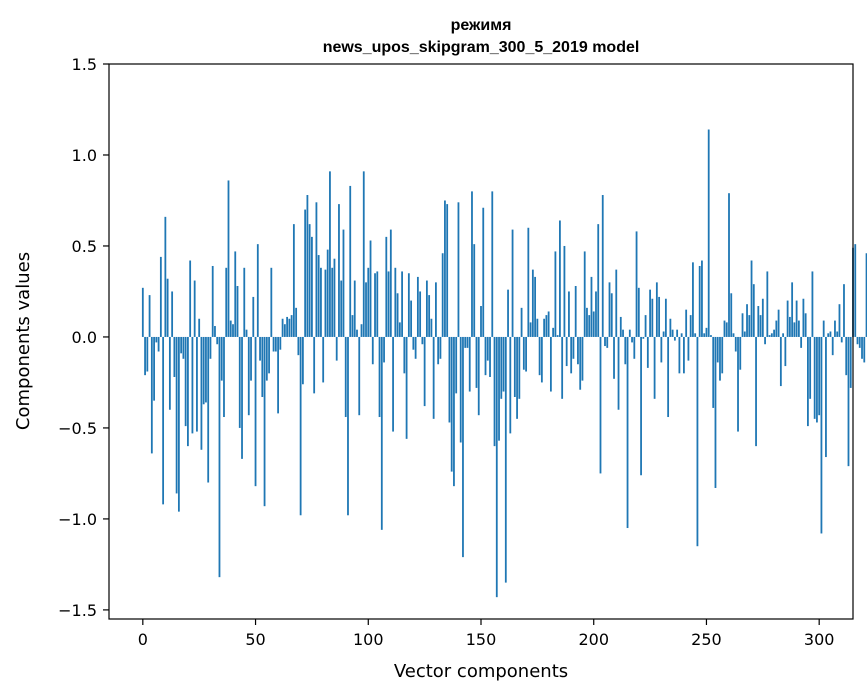  I want to click on y-tick-label: −0.5, so click(77, 428).